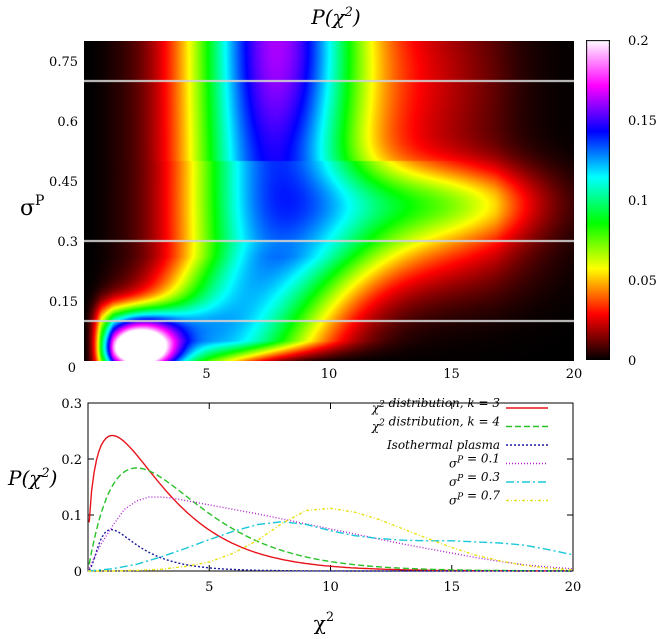 The height and width of the screenshot is (639, 671). I want to click on colorbar-canvas, so click(598, 200).